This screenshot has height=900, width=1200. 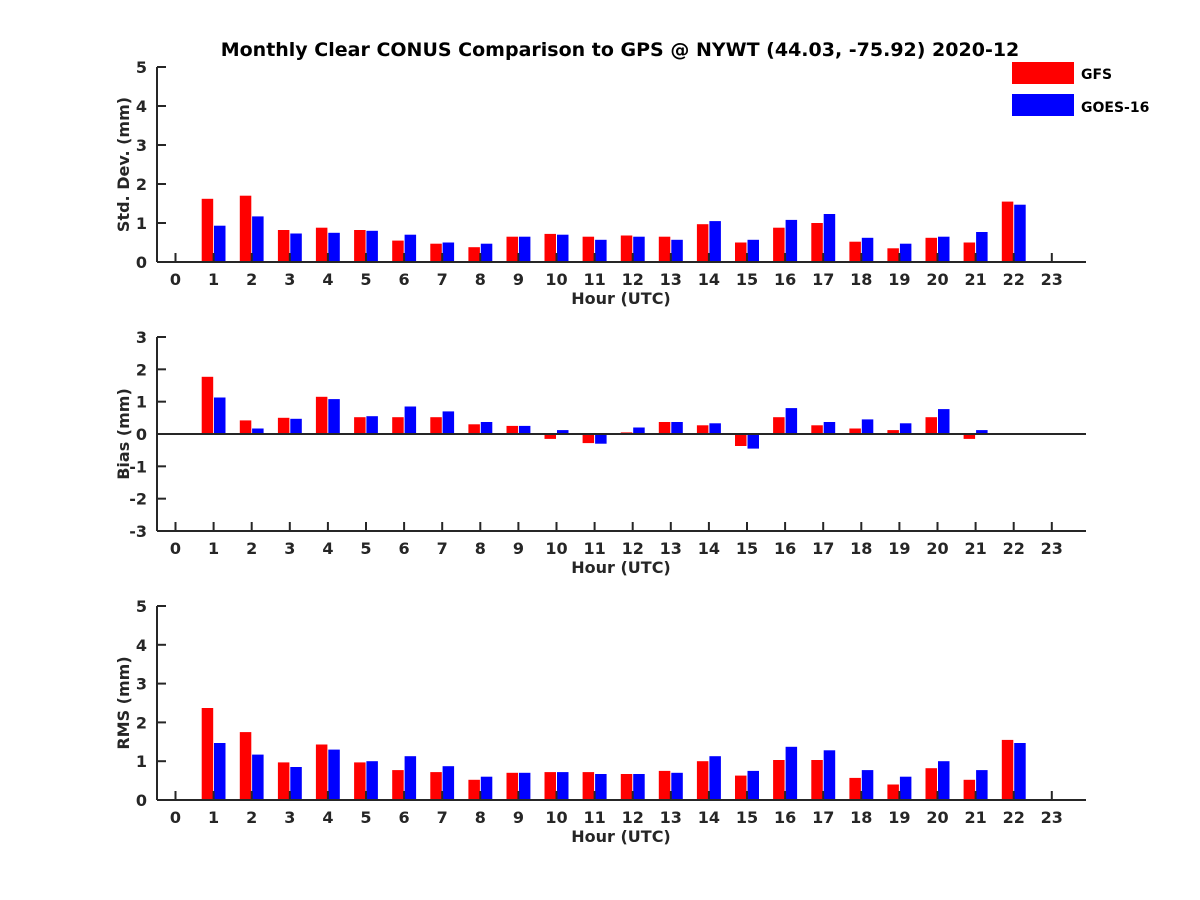 I want to click on std-dev-x-tick-label: 12, so click(x=633, y=279).